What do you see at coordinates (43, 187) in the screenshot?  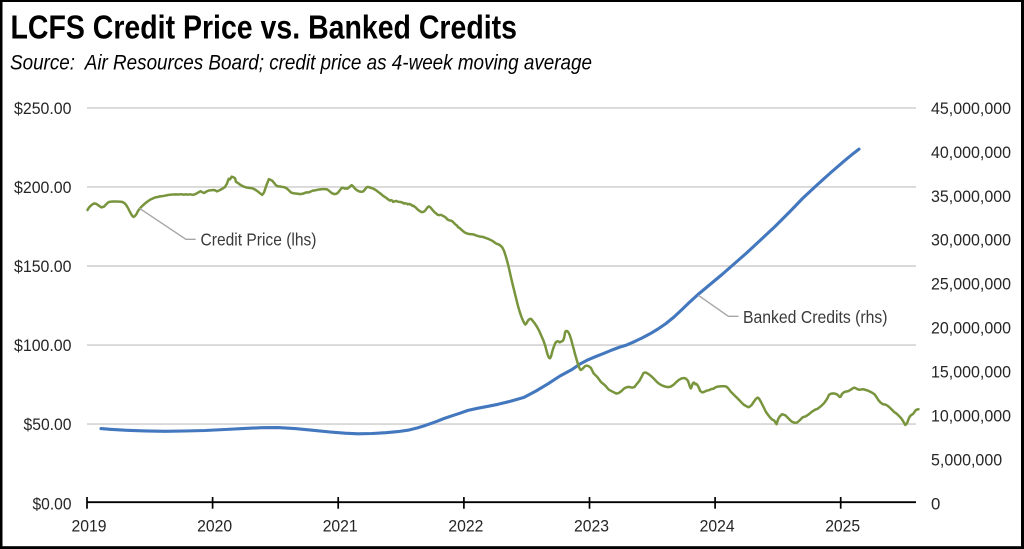 I see `svg-text: $200.00` at bounding box center [43, 187].